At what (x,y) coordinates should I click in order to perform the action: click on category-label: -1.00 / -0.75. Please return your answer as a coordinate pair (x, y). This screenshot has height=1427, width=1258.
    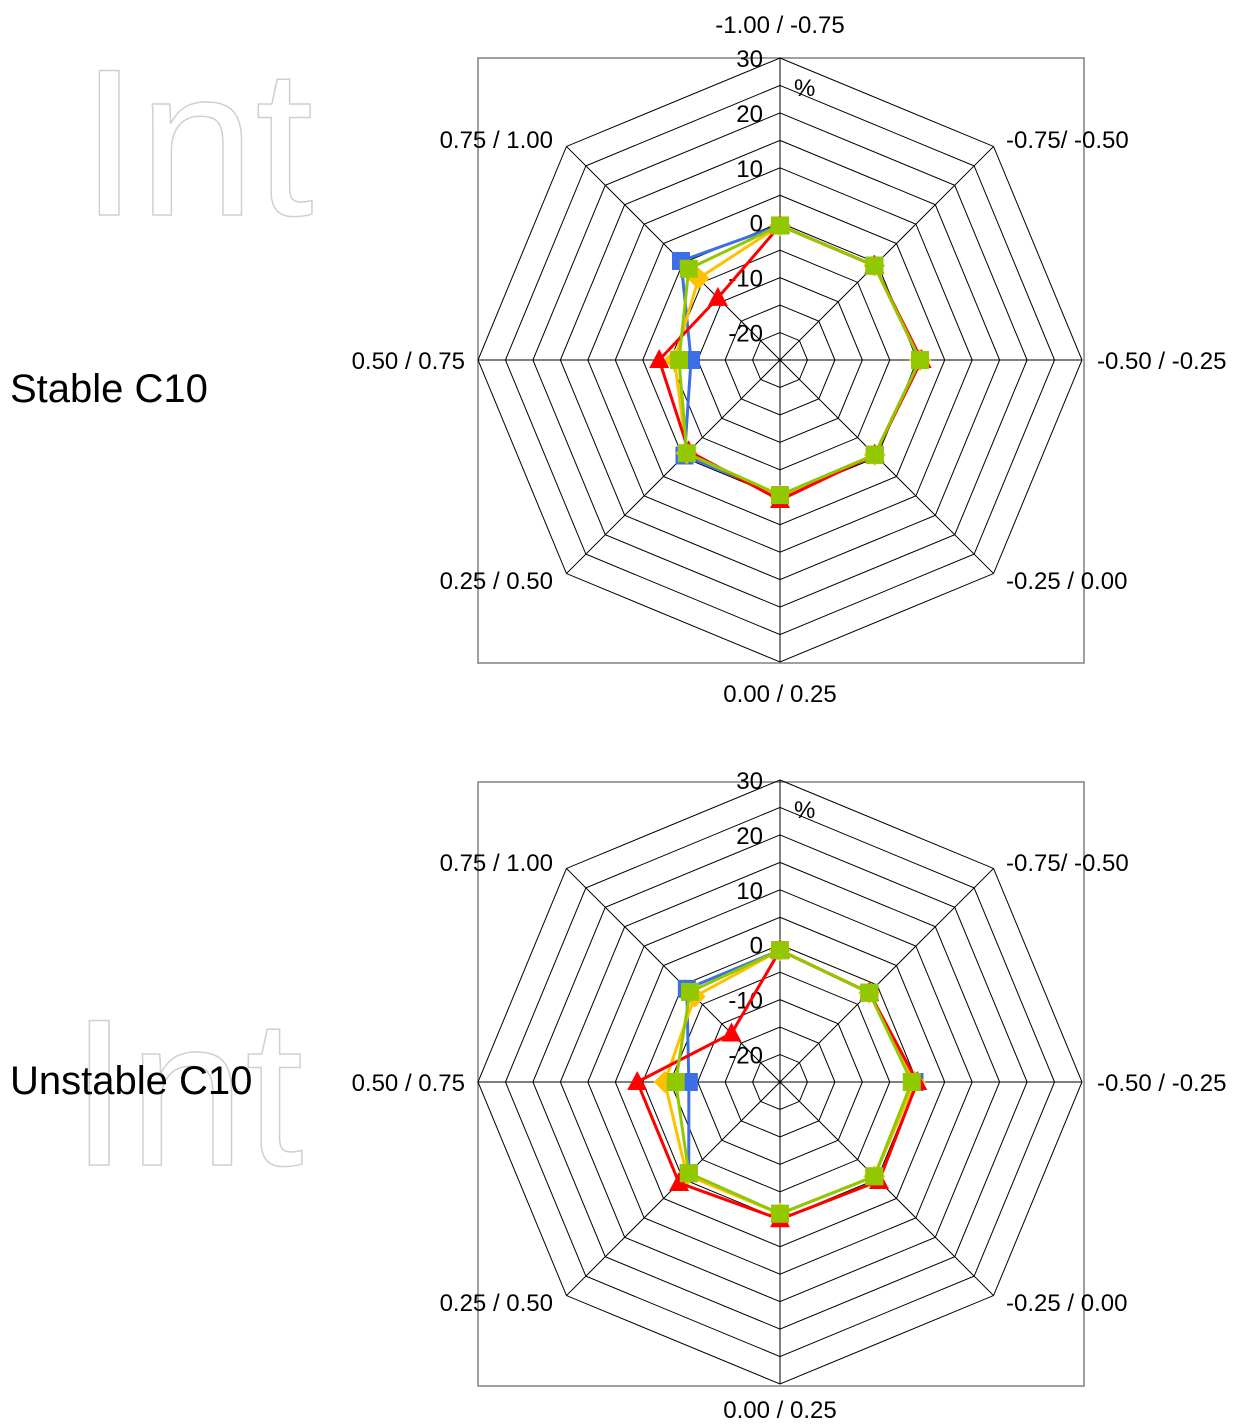
    Looking at the image, I should click on (779, 25).